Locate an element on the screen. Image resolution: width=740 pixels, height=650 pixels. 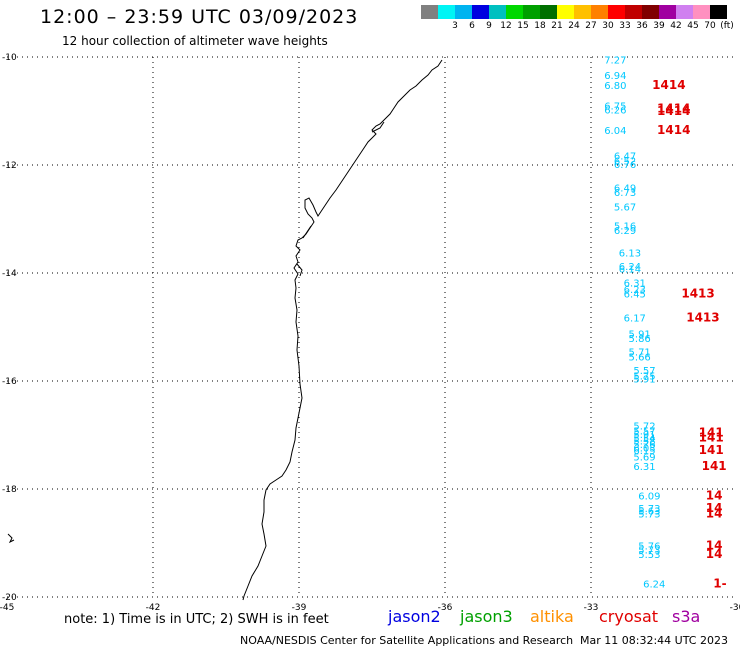
x-tick-label: -33 is located at coordinates (591, 608).